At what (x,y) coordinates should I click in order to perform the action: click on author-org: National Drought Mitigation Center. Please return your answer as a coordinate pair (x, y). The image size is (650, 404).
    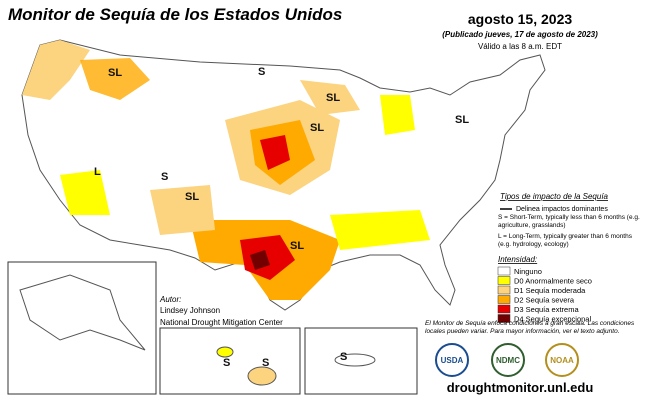
    Looking at the image, I should click on (221, 322).